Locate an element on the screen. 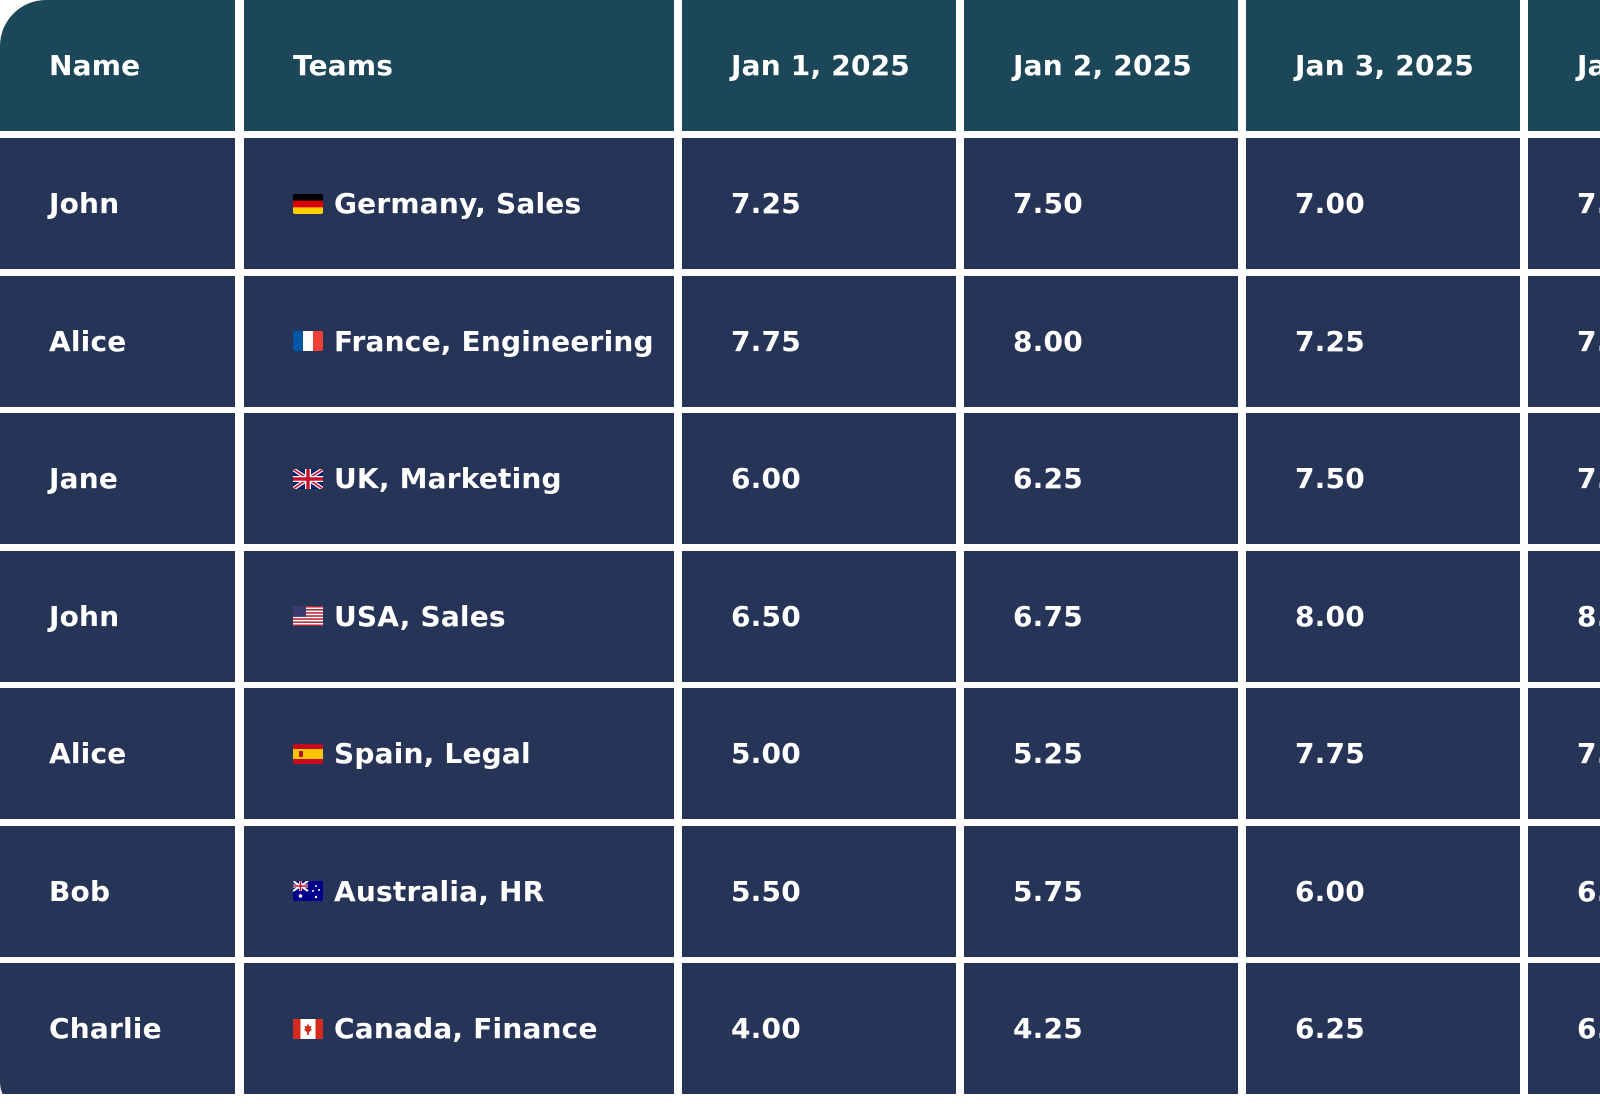 This screenshot has width=1600, height=1112. cell-hours-date-1: 4.00 is located at coordinates (819, 1028).